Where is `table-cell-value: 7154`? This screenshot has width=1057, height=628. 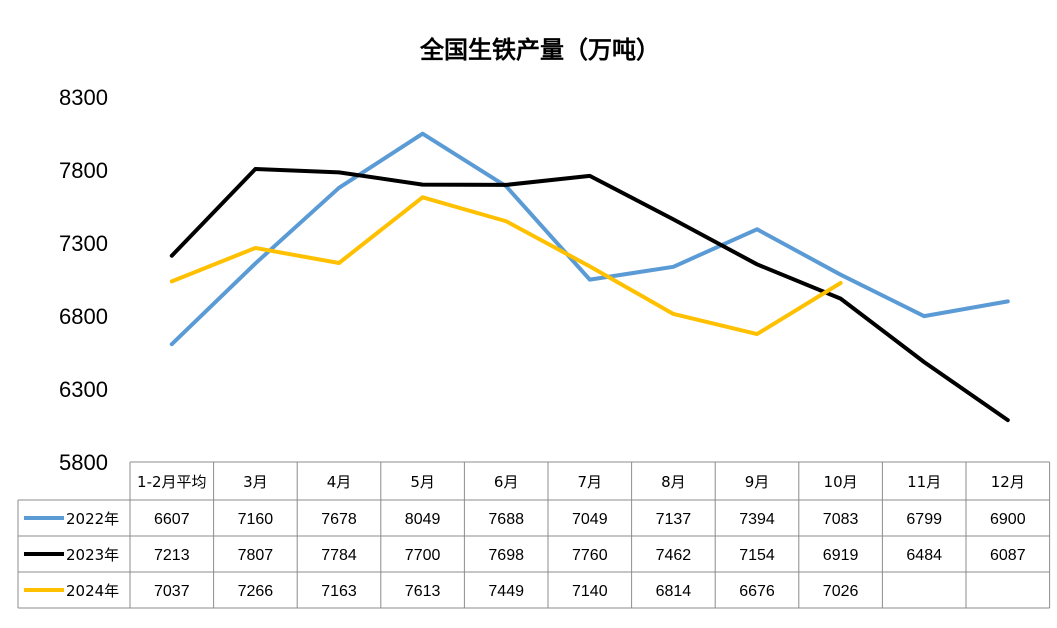 table-cell-value: 7154 is located at coordinates (757, 555).